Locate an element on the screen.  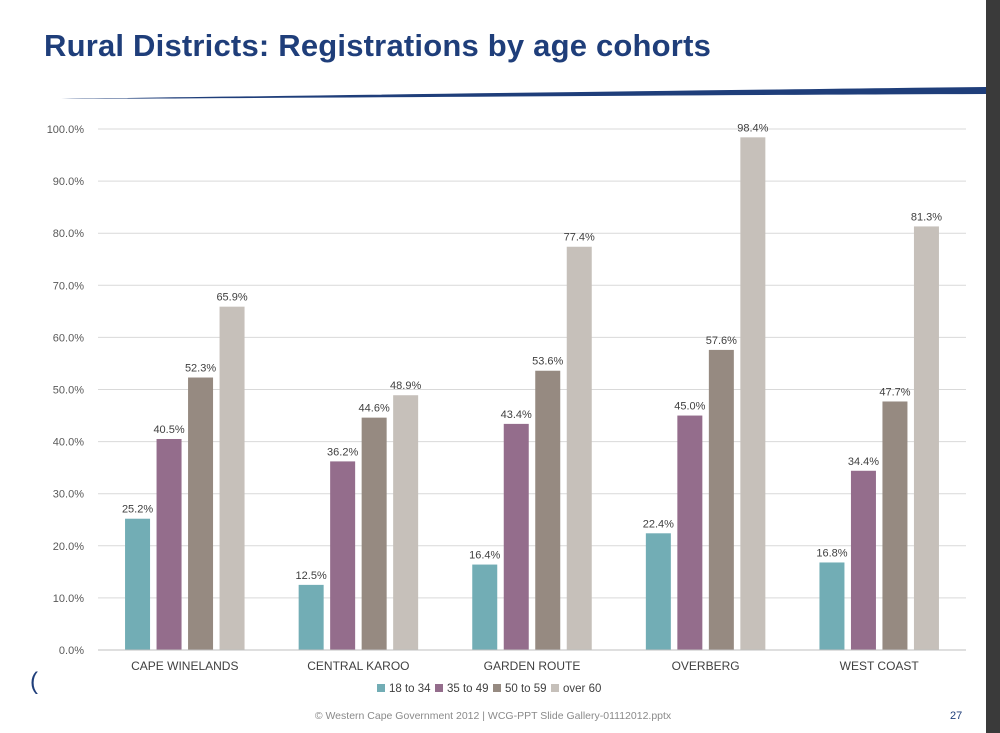
x-tick-label: CAPE WINELANDS is located at coordinates (184, 666).